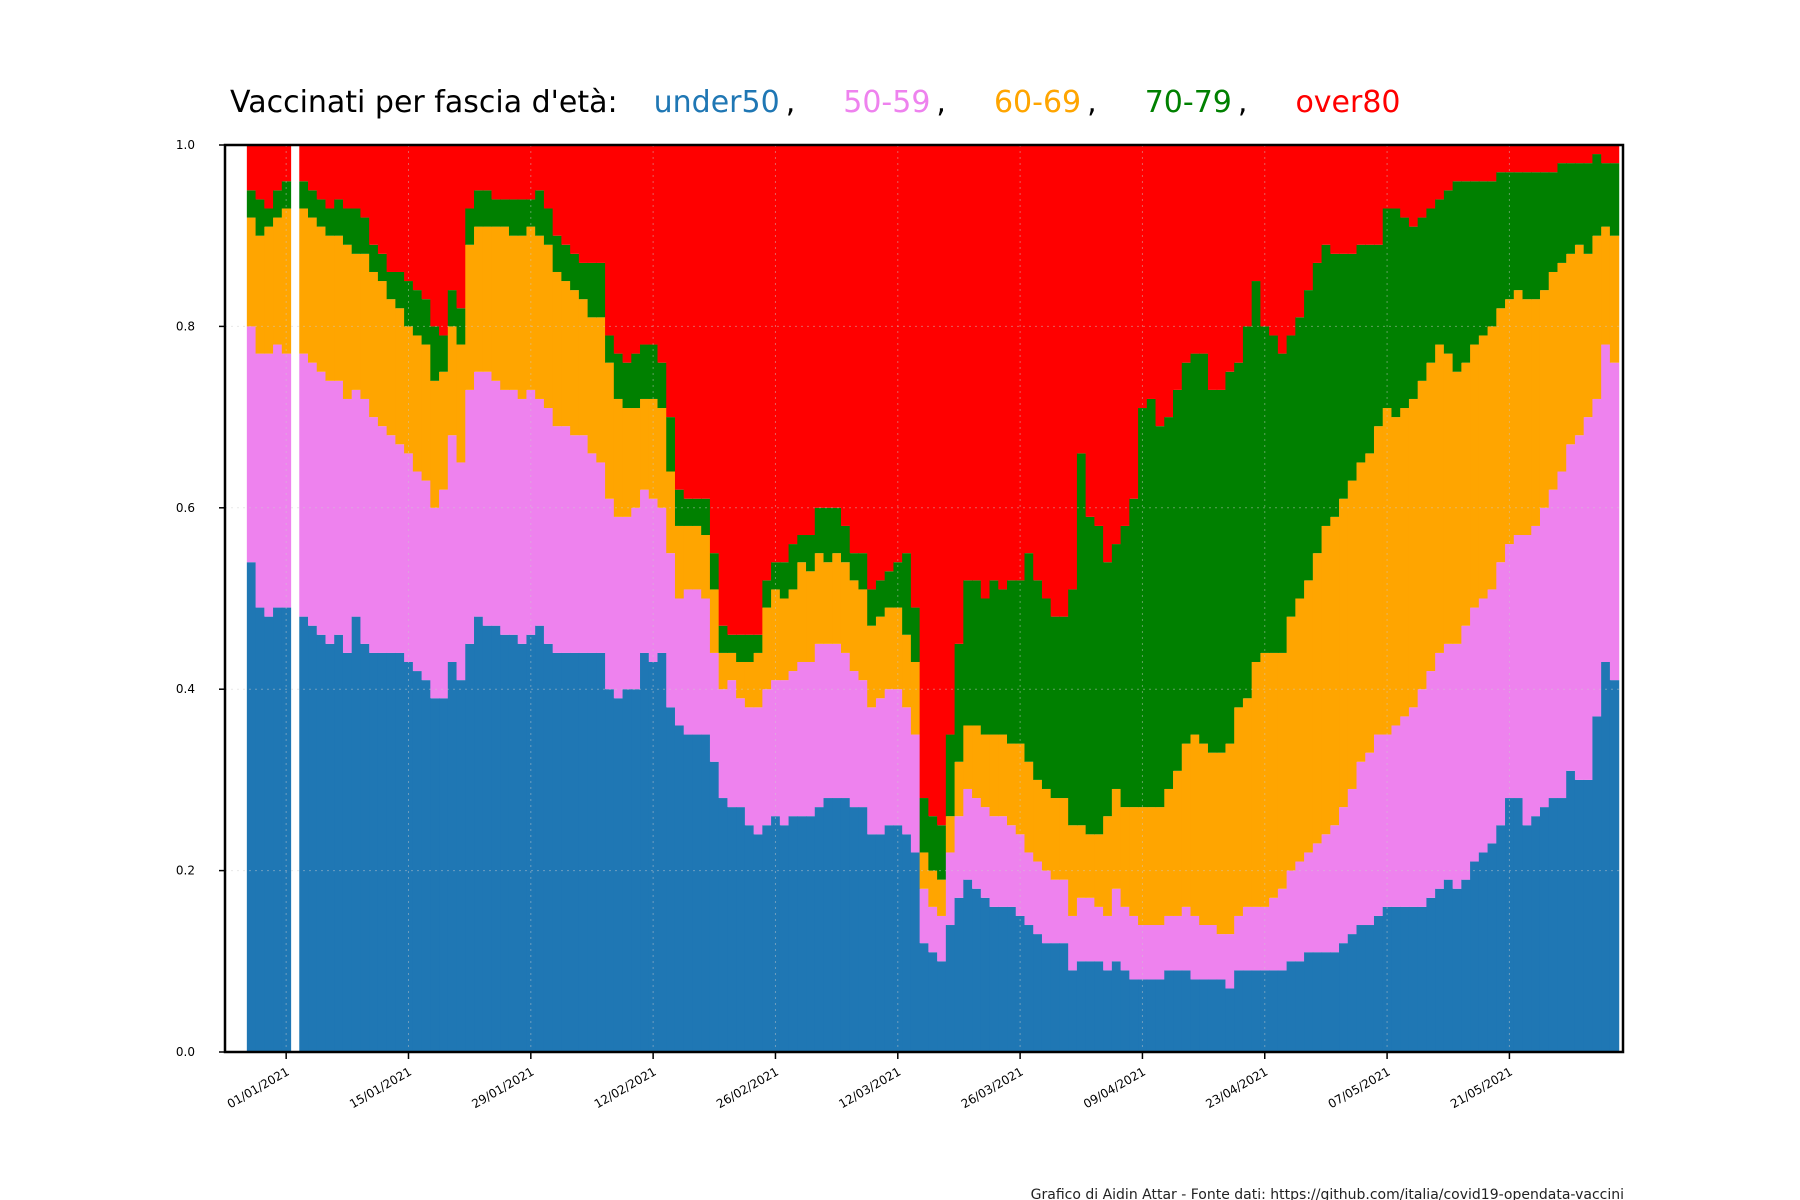  I want to click on x-tick-label: 01/01/2021, so click(258, 1087).